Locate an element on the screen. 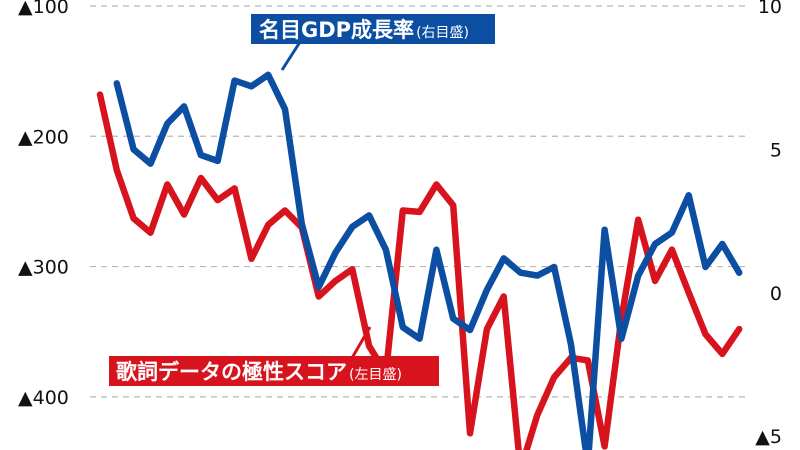  right-axis-ticks: 10 5 0 ▲5 is located at coordinates (768, 224).